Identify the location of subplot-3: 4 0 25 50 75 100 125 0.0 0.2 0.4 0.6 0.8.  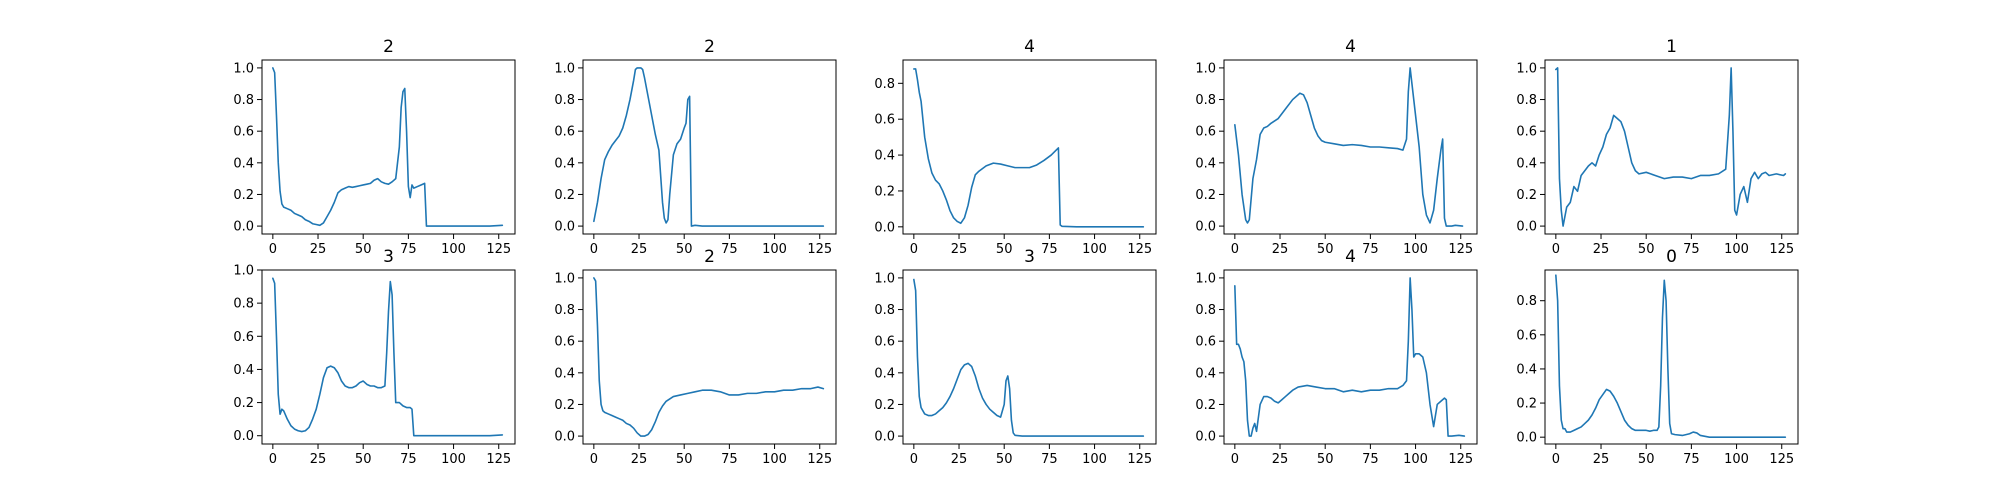
(1015, 147).